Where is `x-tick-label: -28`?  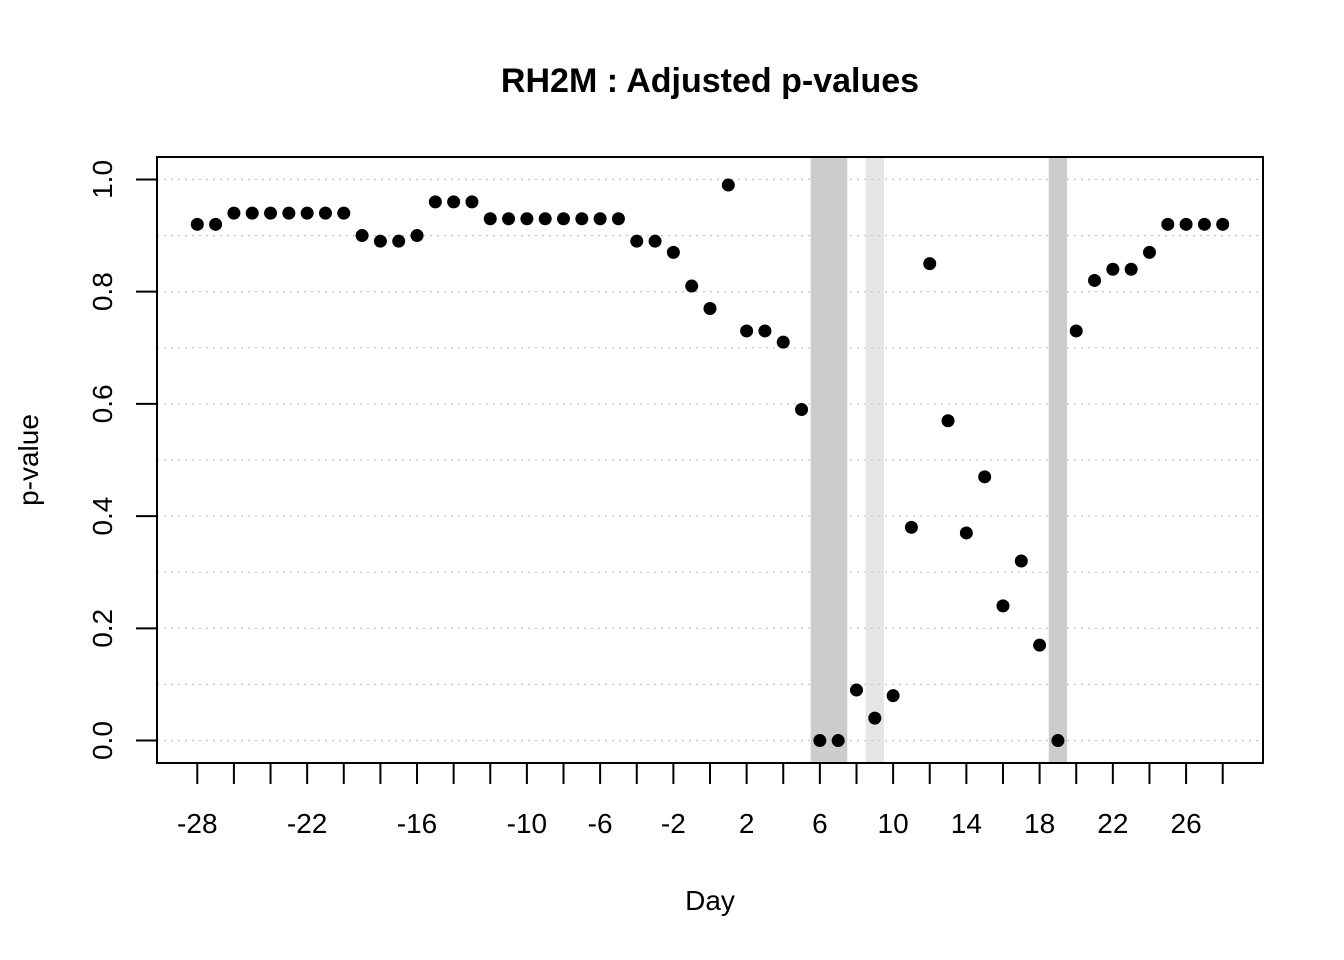 x-tick-label: -28 is located at coordinates (197, 823).